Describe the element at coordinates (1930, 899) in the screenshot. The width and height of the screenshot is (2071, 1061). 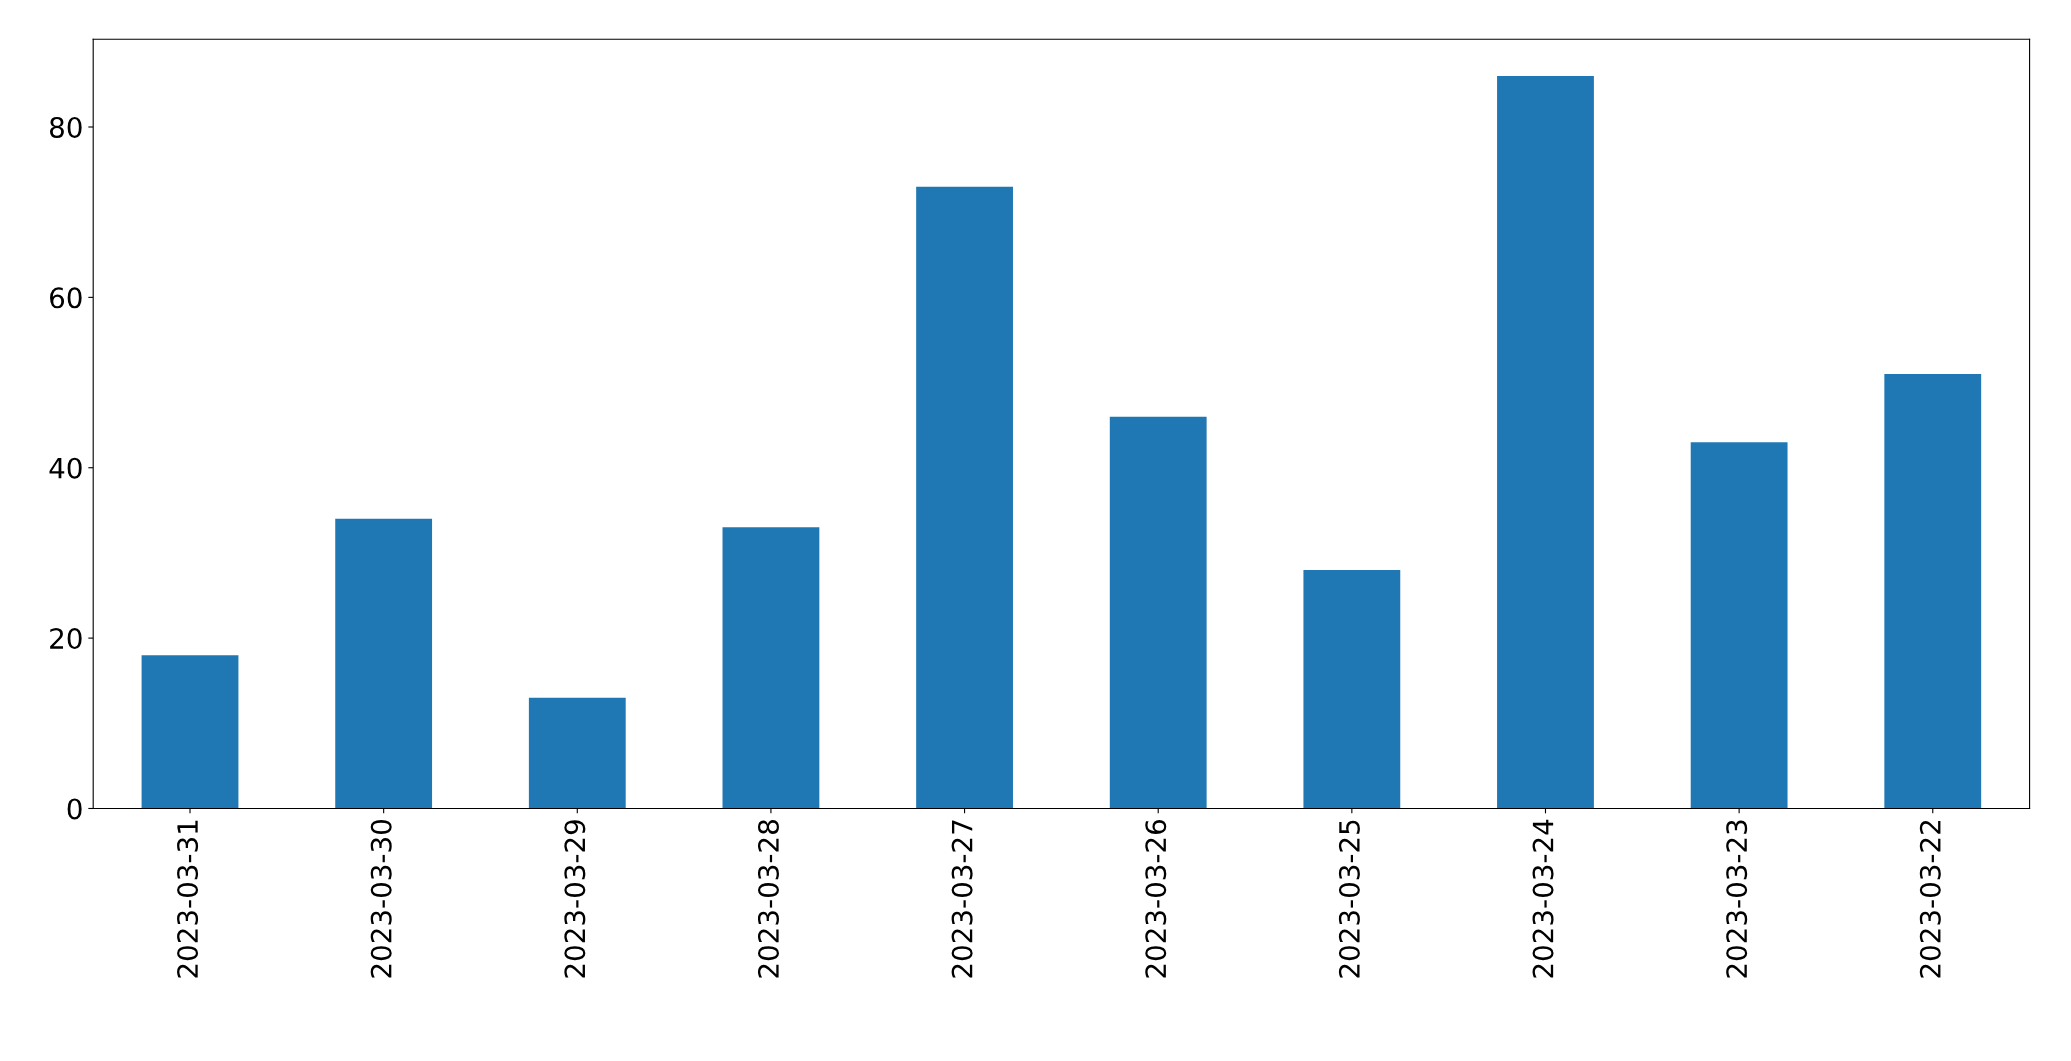
I see `x-tick-label: 2023-03-22` at that location.